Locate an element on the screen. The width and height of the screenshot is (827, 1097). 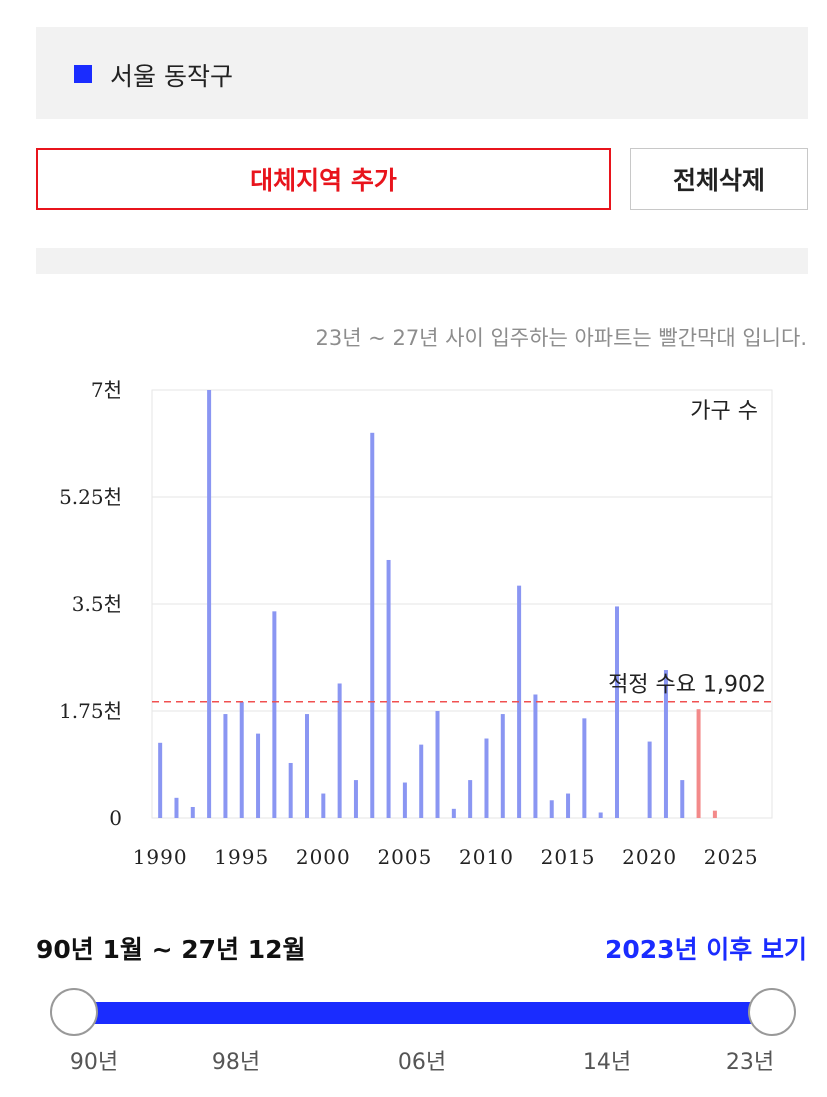
y-tick-label: 1.75천 is located at coordinates (90, 711).